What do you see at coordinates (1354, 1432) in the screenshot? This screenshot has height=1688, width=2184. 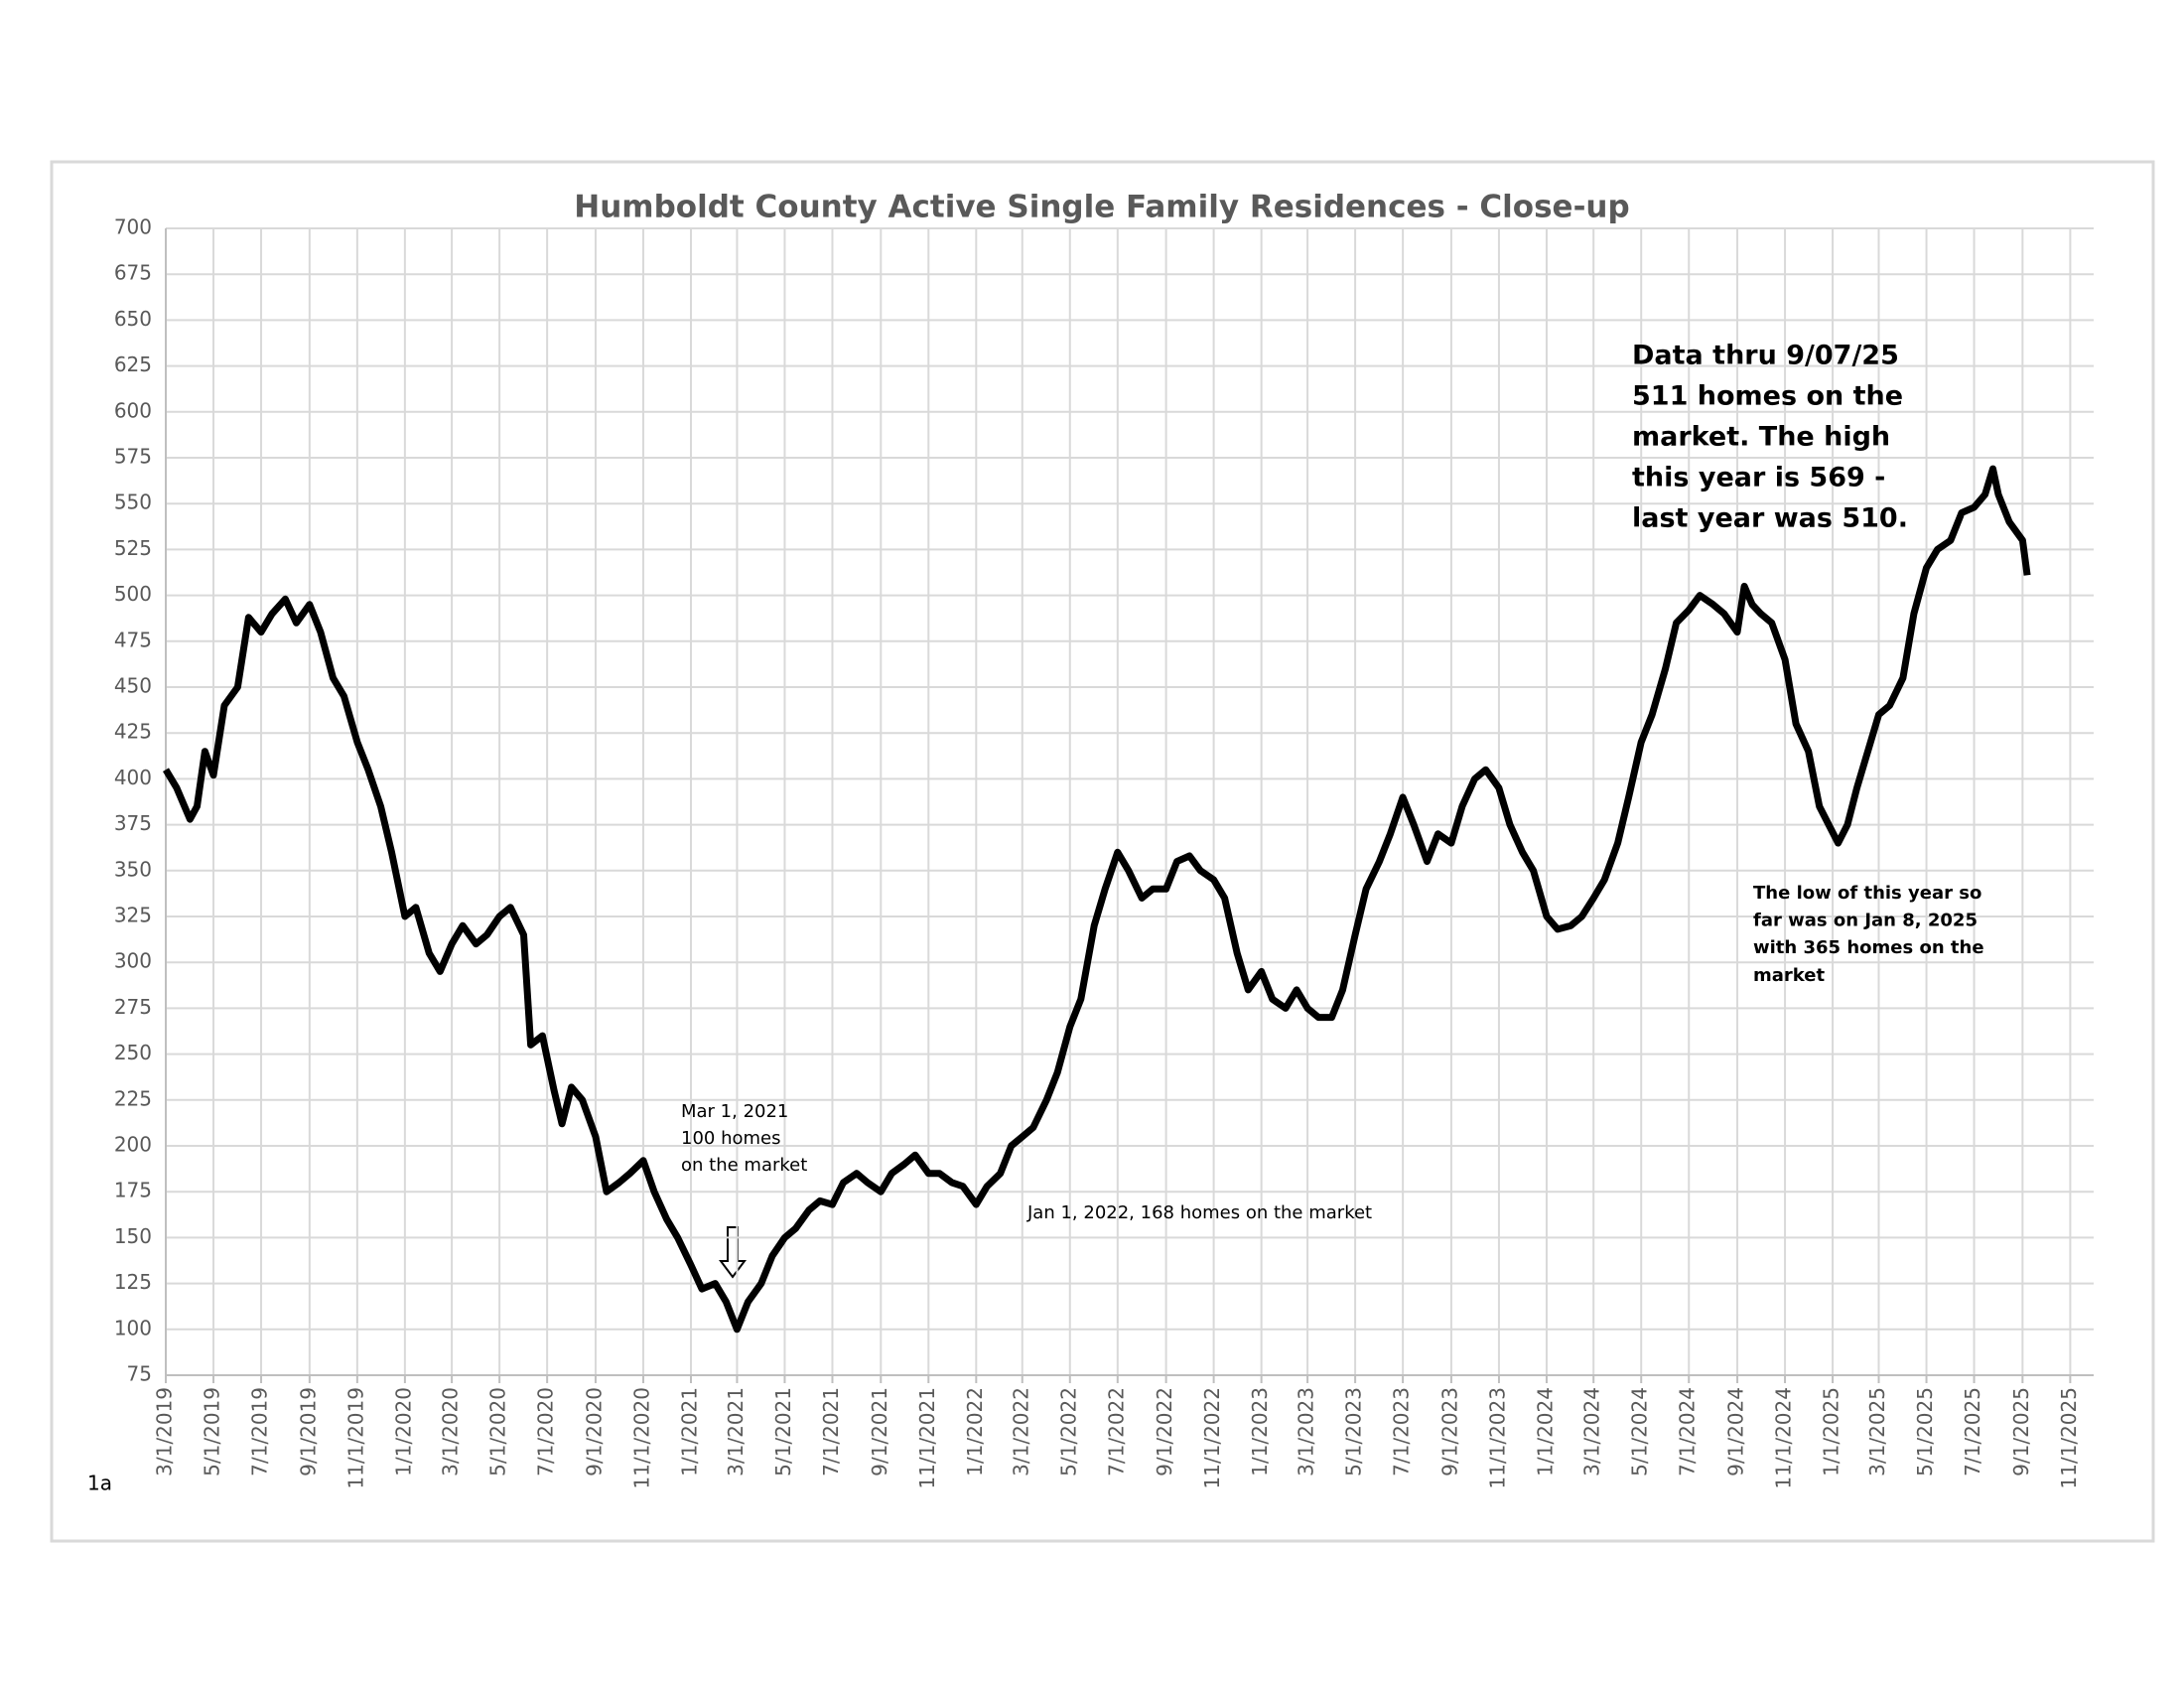 I see `x-tick-label: 5/1/2023` at bounding box center [1354, 1432].